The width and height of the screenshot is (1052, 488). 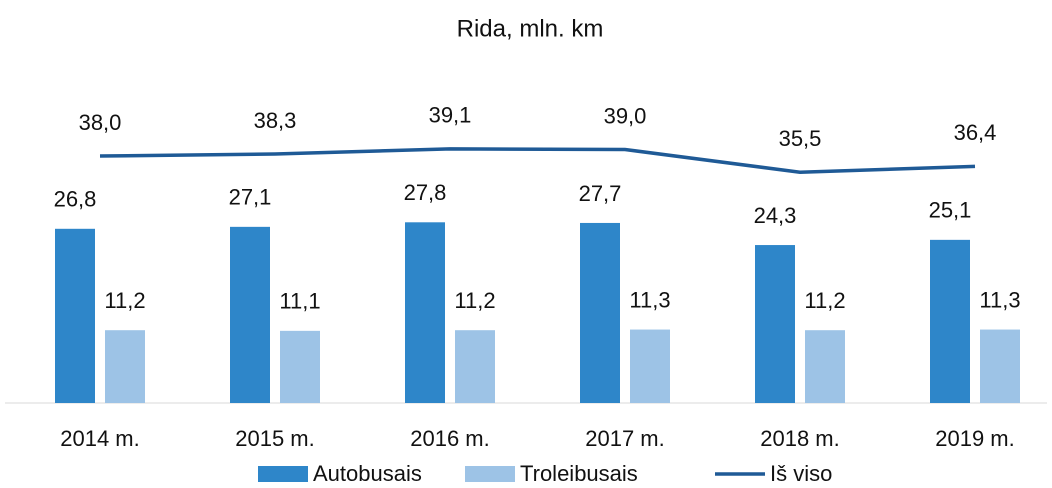 I want to click on data-label: 36,4, so click(x=975, y=132).